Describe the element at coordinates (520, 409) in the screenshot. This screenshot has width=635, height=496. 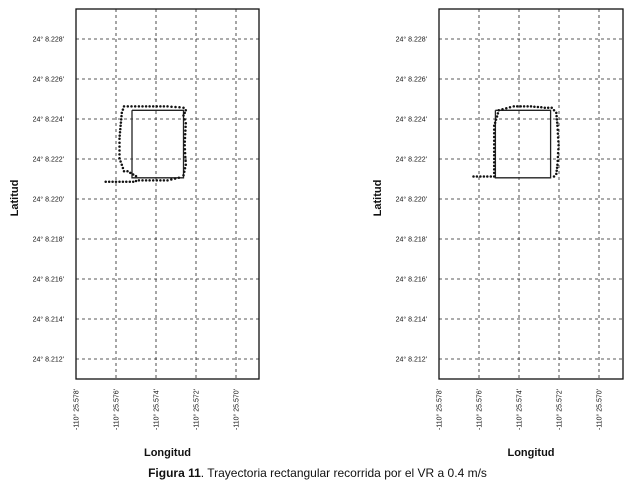
I see `x-tick-label: -110° 25.574'` at that location.